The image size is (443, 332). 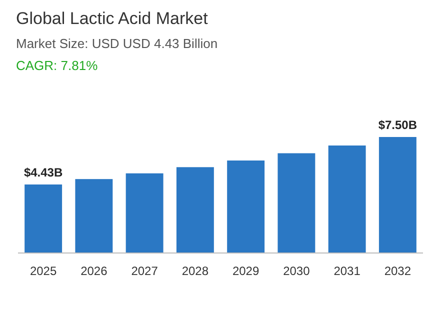 I want to click on x-tick-label: 2026, so click(x=94, y=271).